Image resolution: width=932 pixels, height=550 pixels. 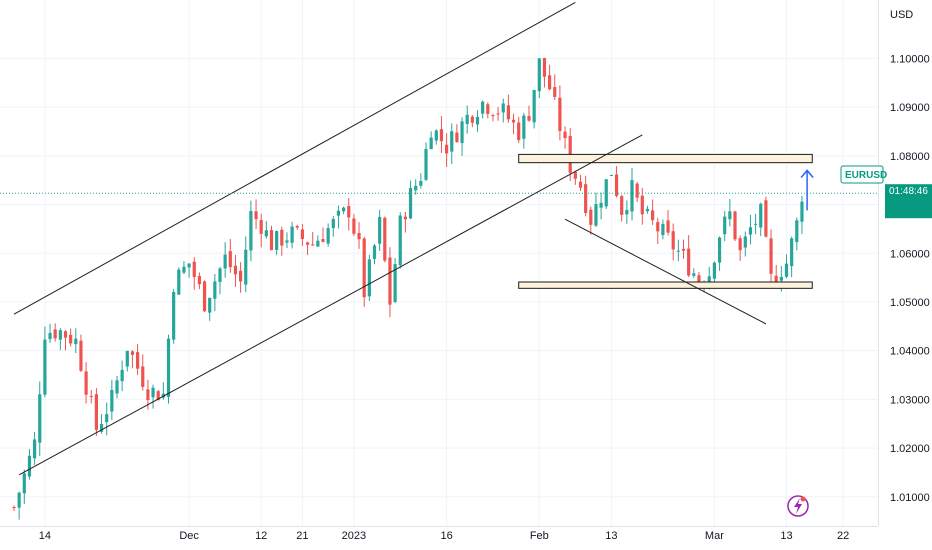 What do you see at coordinates (910, 400) in the screenshot?
I see `price-tick-label: 1.03000` at bounding box center [910, 400].